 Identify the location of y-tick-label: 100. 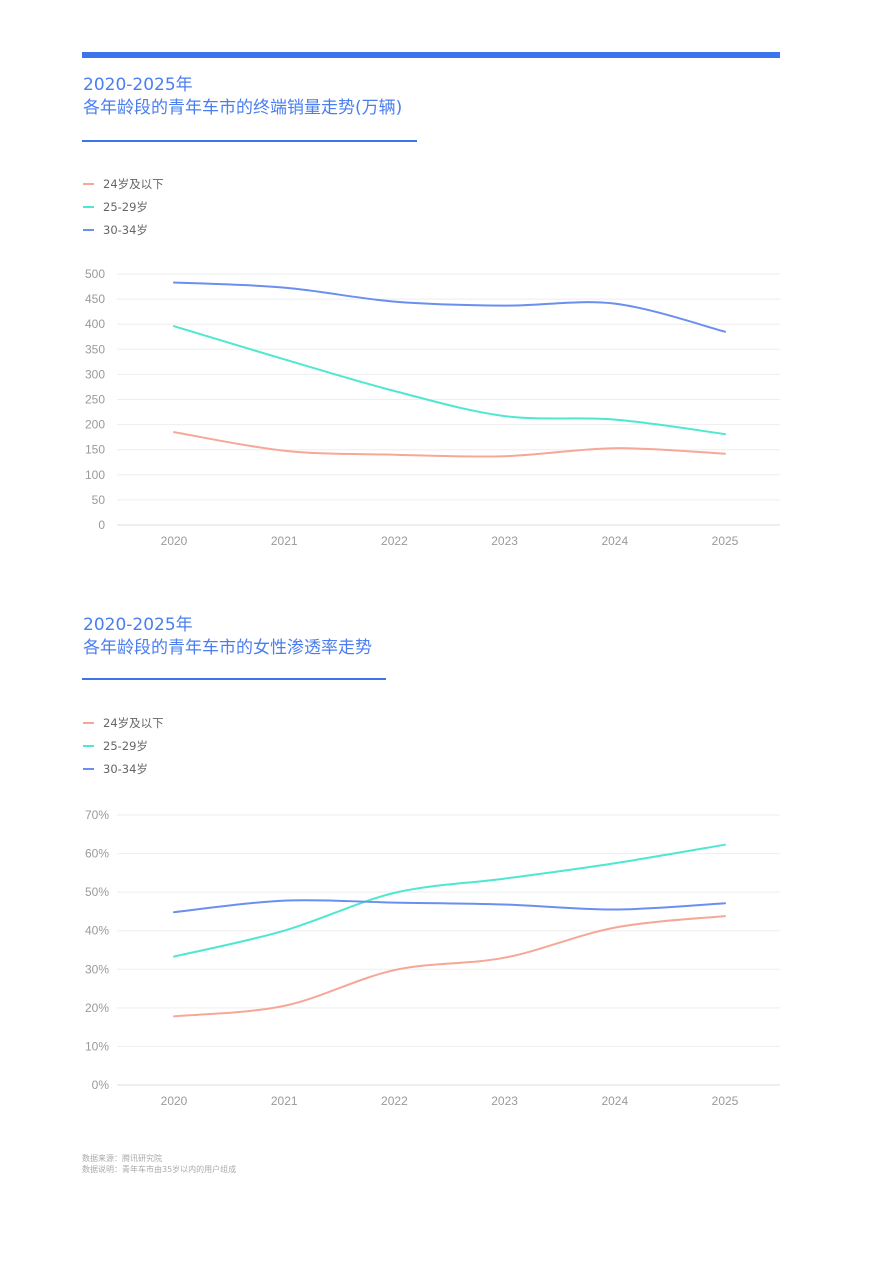
(95, 475).